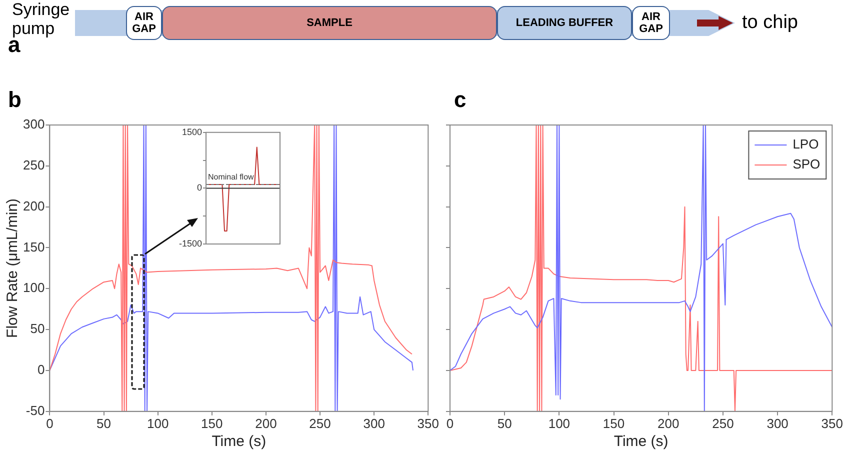  What do you see at coordinates (33, 164) in the screenshot?
I see `y-tick-label: 250` at bounding box center [33, 164].